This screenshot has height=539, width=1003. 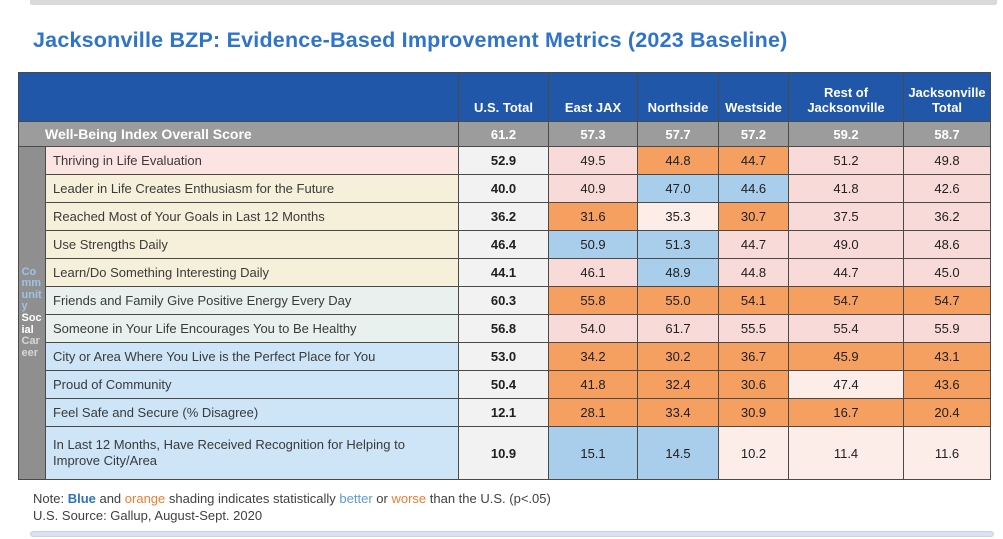 What do you see at coordinates (678, 412) in the screenshot?
I see `value-cell: 33.4` at bounding box center [678, 412].